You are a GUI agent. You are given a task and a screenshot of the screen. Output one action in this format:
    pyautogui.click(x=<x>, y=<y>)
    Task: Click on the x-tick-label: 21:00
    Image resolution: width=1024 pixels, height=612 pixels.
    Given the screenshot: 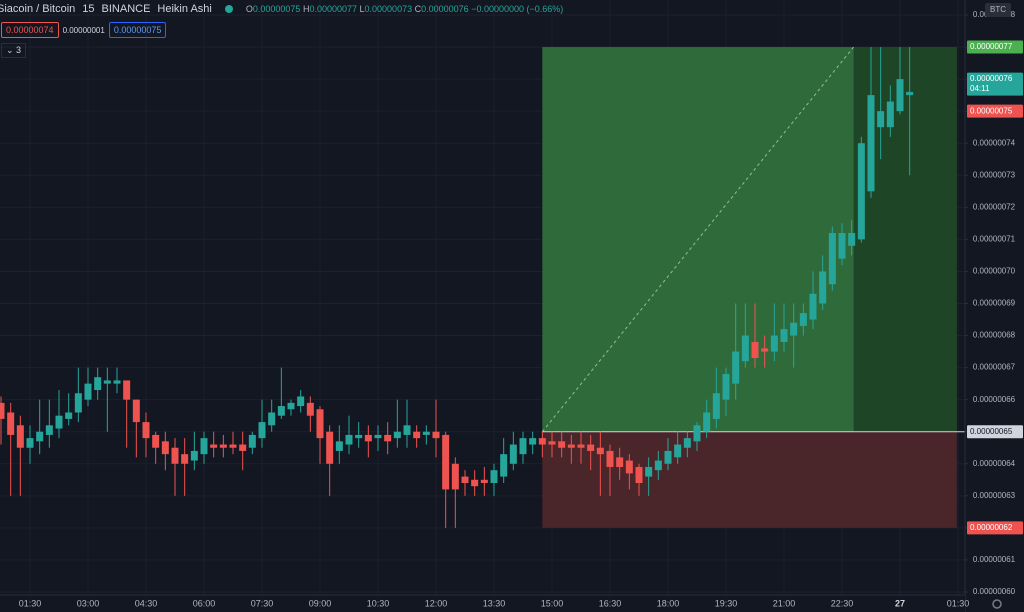 What is the action you would take?
    pyautogui.click(x=784, y=603)
    